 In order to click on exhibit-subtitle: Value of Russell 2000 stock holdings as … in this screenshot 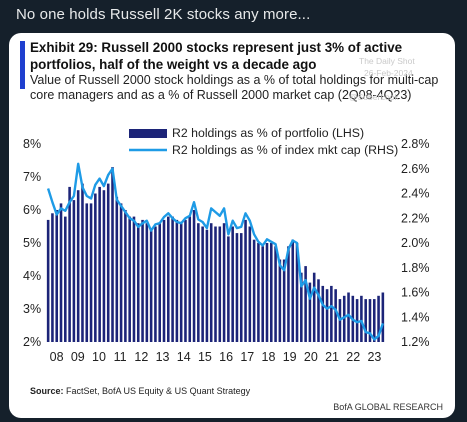, I will do `click(234, 87)`.